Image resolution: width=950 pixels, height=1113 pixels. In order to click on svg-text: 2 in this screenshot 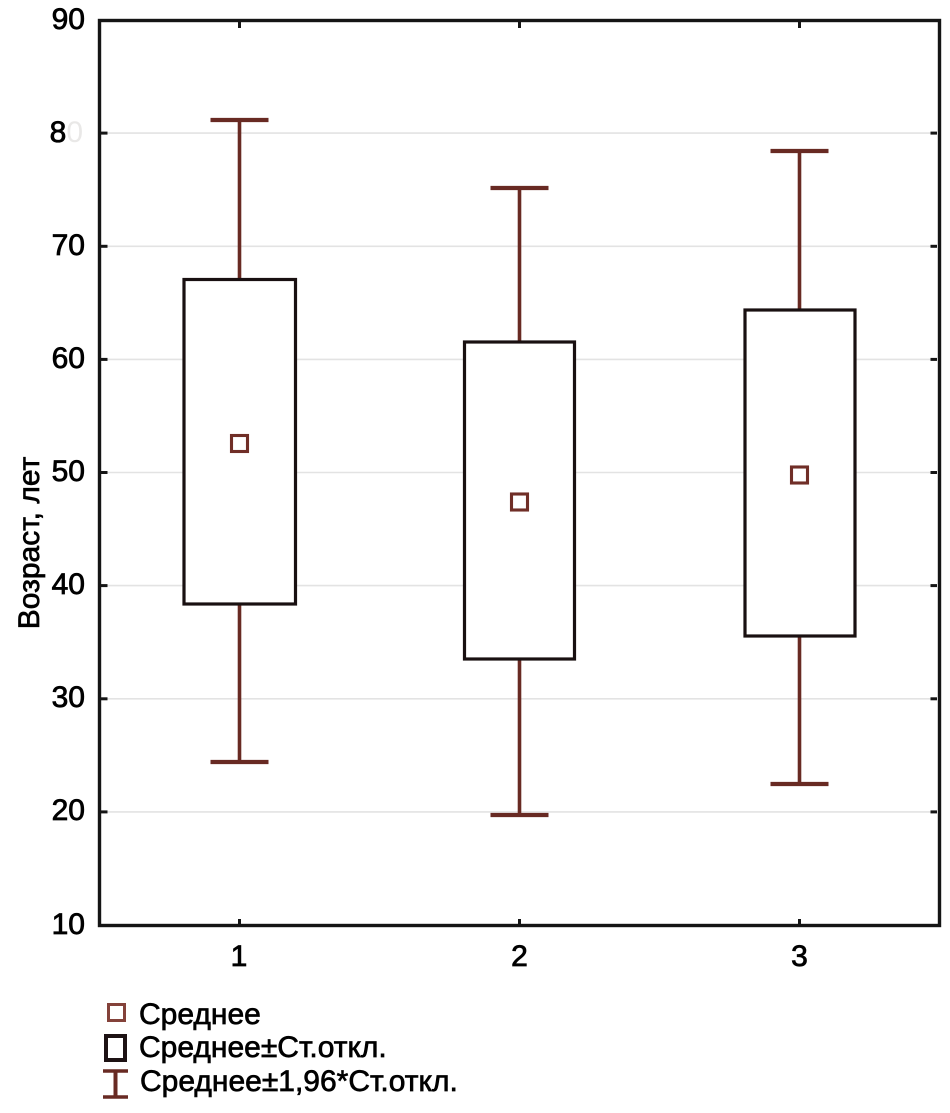, I will do `click(519, 956)`.